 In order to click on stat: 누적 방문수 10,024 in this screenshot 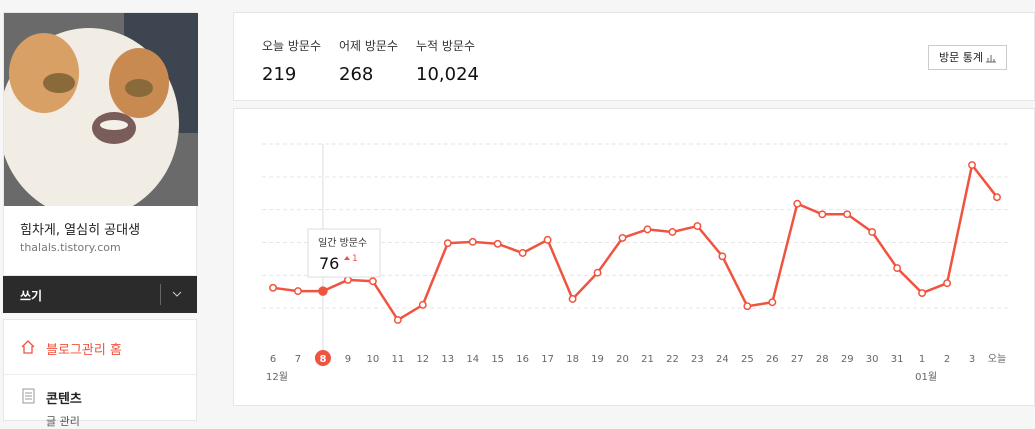, I will do `click(447, 61)`.